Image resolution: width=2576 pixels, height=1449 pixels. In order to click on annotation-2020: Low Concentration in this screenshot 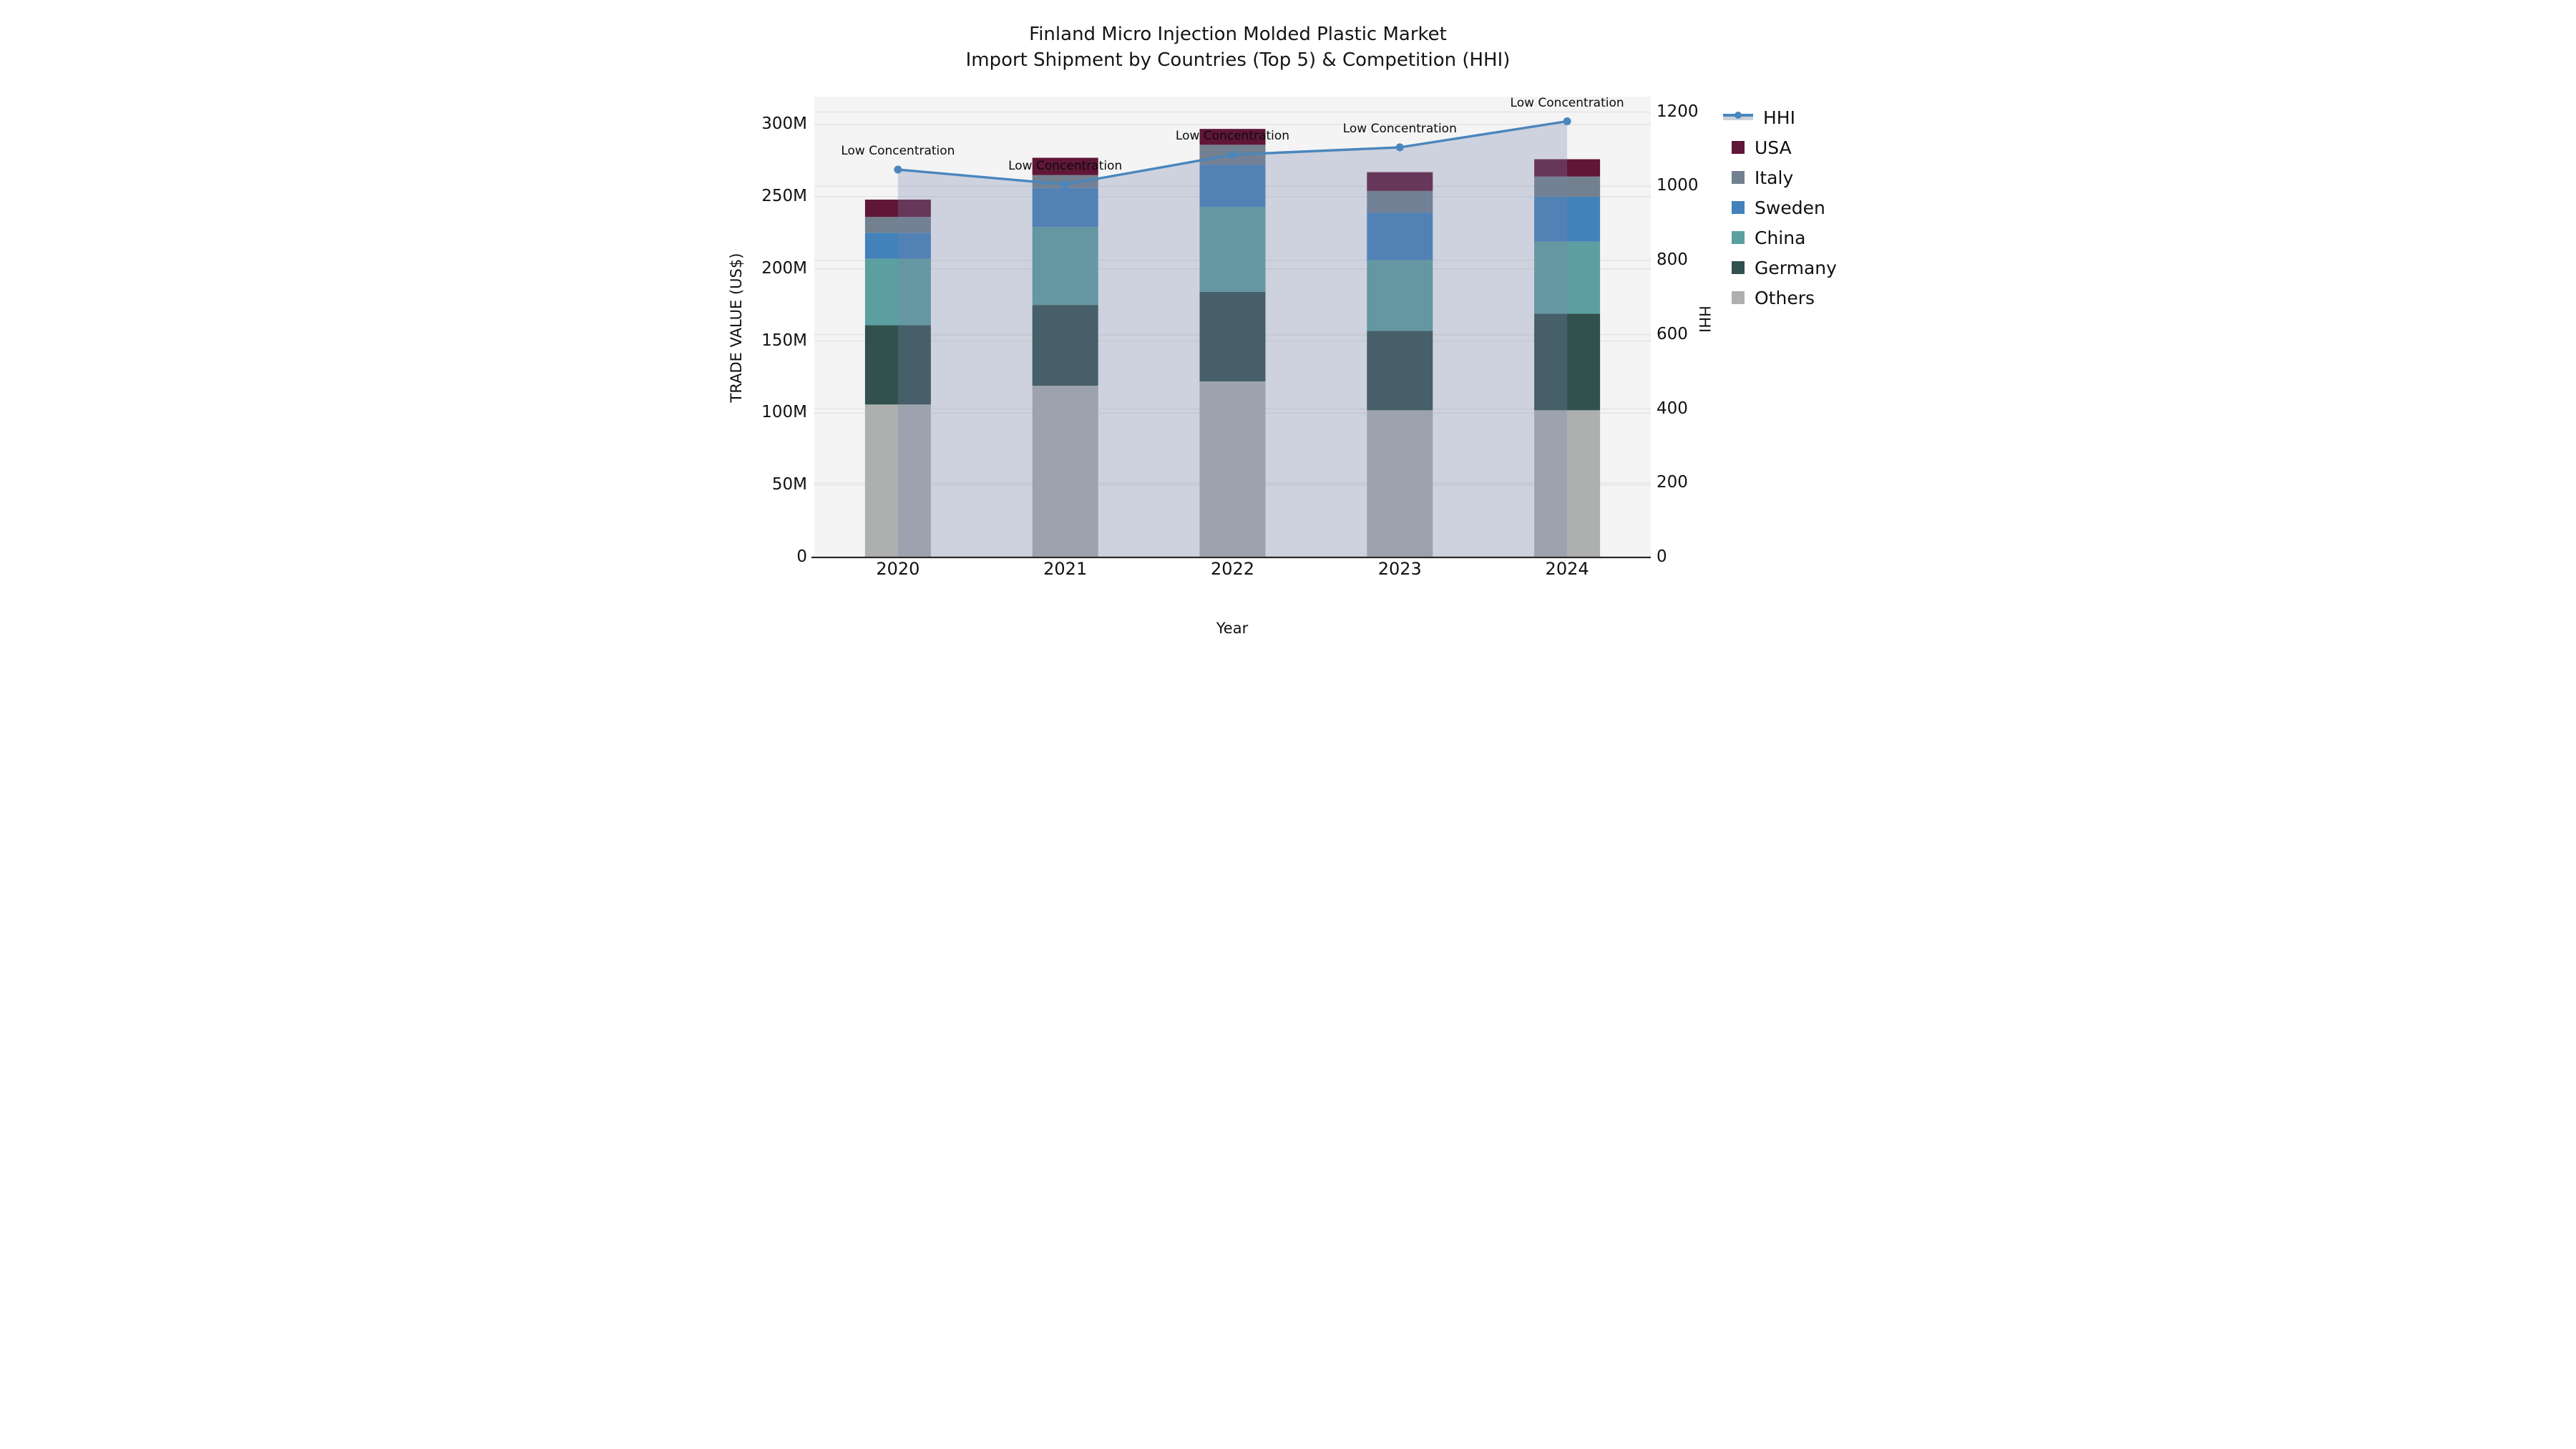, I will do `click(898, 150)`.